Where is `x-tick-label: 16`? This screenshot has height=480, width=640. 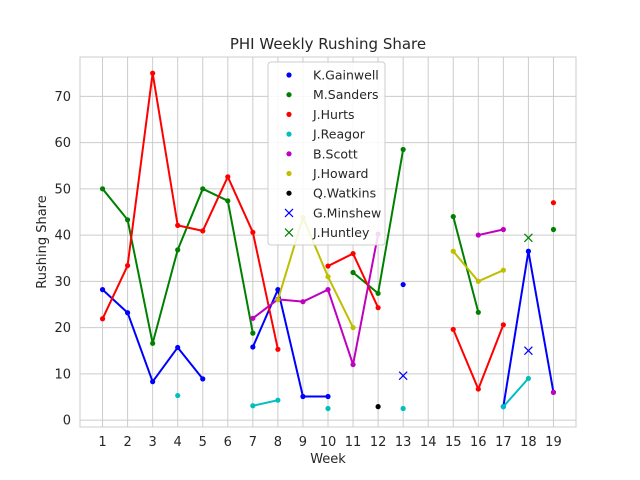 x-tick-label: 16 is located at coordinates (478, 442).